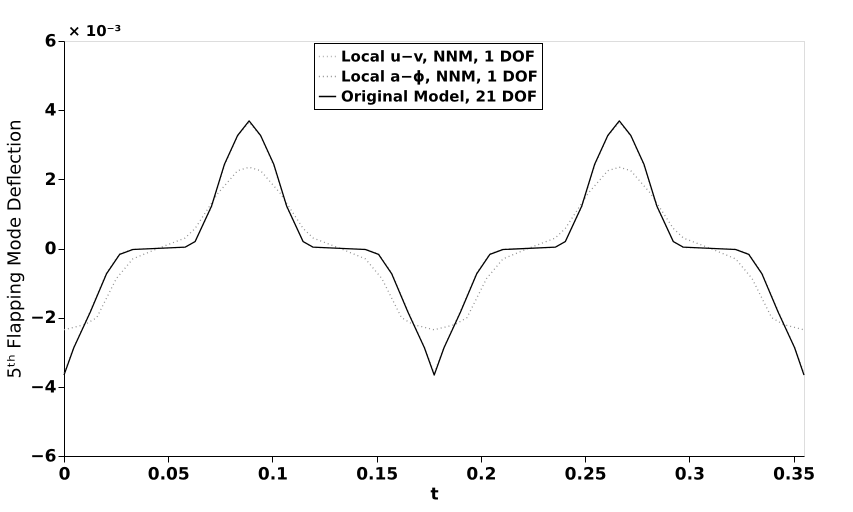  Describe the element at coordinates (439, 77) in the screenshot. I see `legend-label: Local a−ϕ, NNM, 1 DOF` at that location.